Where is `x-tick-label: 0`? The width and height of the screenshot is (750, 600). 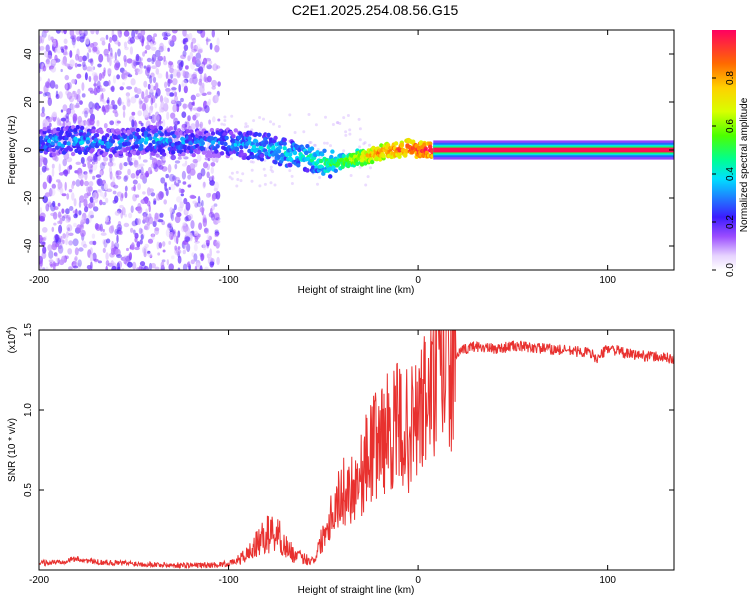 x-tick-label: 0 is located at coordinates (418, 280).